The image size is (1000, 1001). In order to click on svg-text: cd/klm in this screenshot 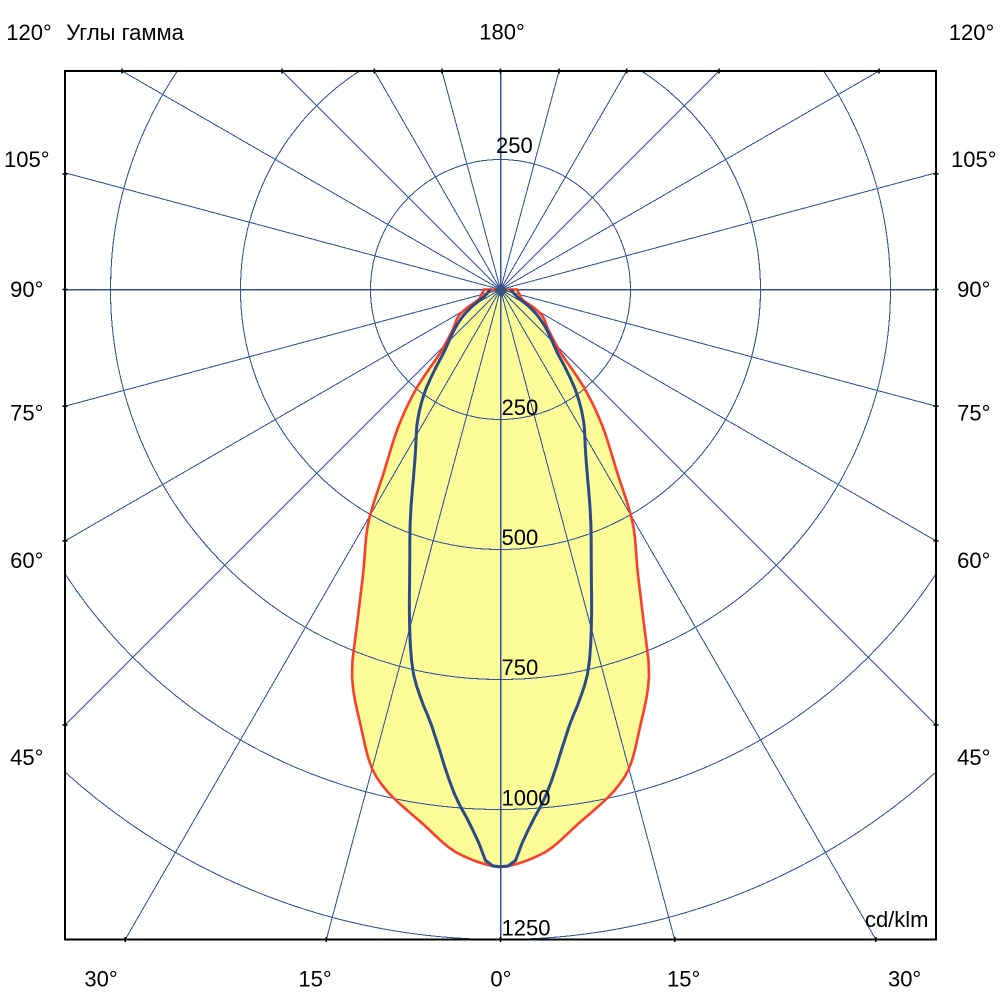, I will do `click(897, 919)`.